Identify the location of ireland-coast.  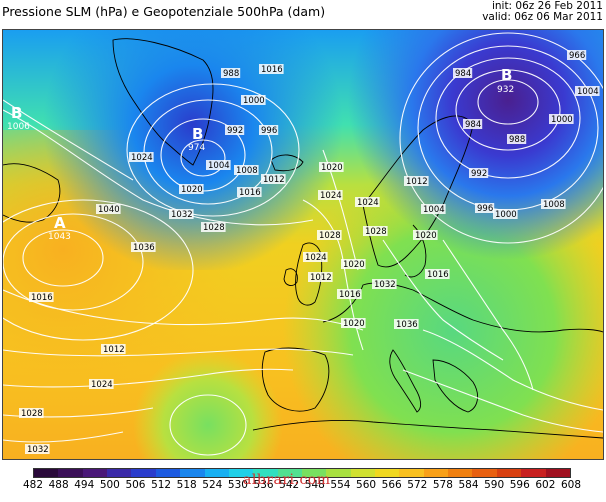
(290, 277).